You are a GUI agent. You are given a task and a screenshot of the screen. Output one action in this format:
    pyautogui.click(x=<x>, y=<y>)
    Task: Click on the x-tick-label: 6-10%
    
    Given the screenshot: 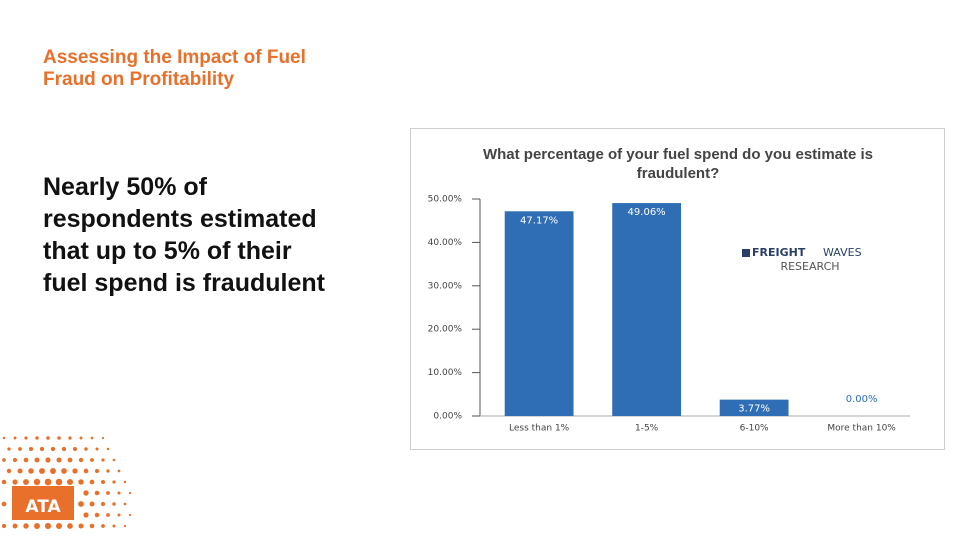 What is the action you would take?
    pyautogui.click(x=754, y=429)
    